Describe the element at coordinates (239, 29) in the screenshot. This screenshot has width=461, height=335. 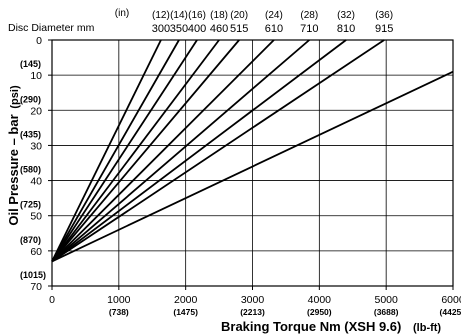
I see `disc-mm-label: 515` at that location.